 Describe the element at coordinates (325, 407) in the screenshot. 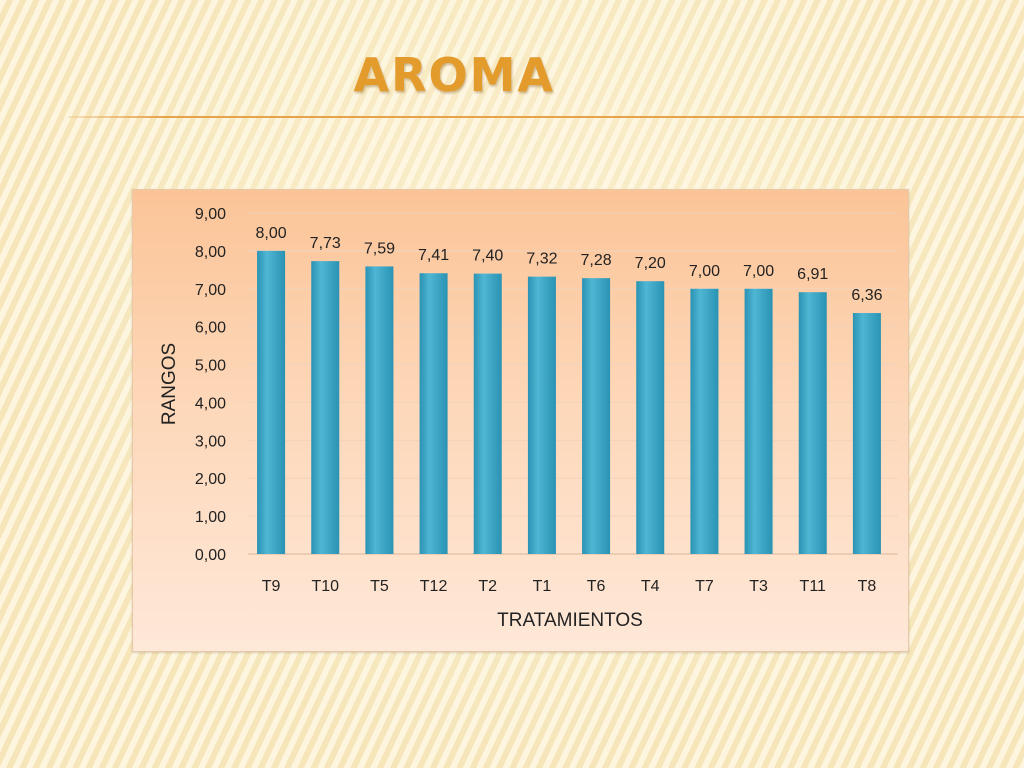

I see `bar-t10` at that location.